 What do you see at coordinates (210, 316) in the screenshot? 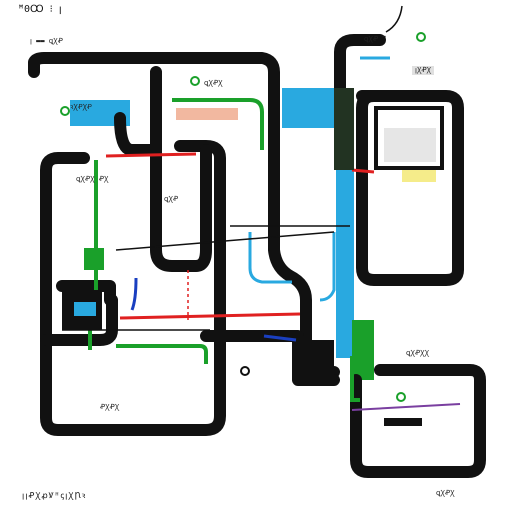
I see `red-line-mid` at bounding box center [210, 316].